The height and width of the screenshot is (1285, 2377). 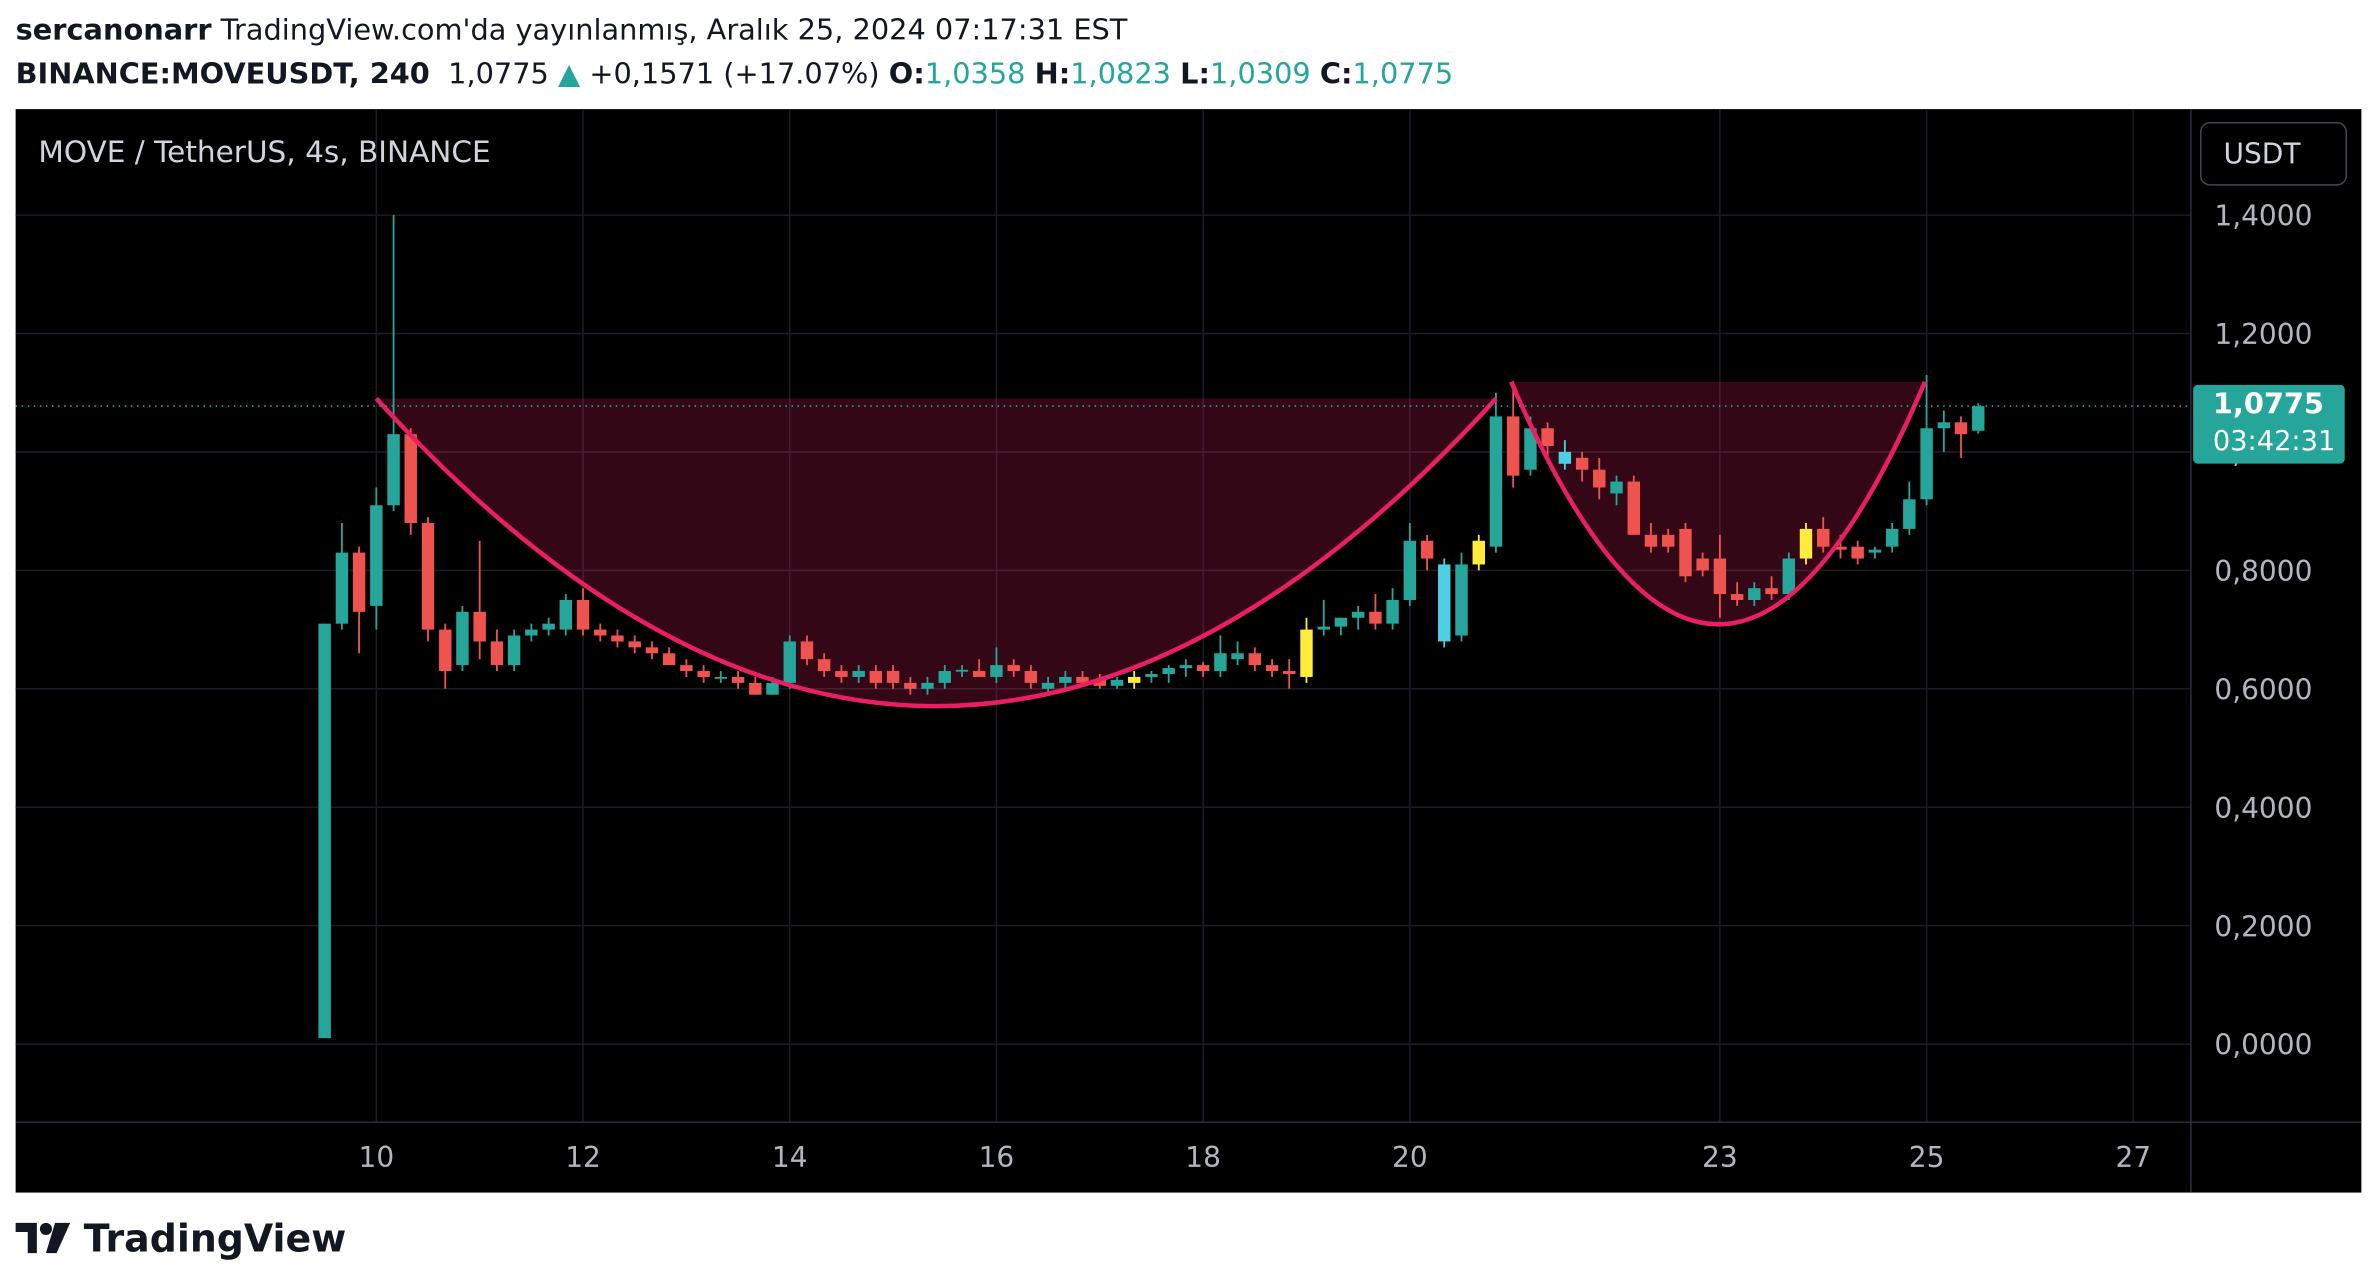 I want to click on y-tick-label: 0,8000, so click(x=2263, y=571).